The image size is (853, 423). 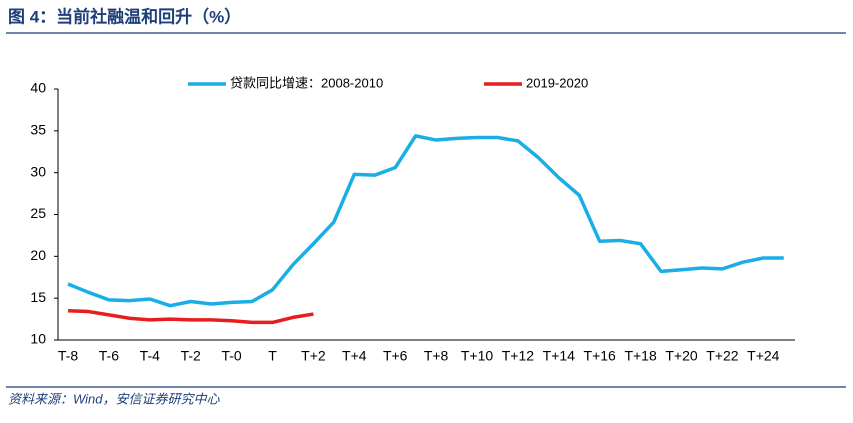 What do you see at coordinates (600, 356) in the screenshot?
I see `x-tick-label: T+16` at bounding box center [600, 356].